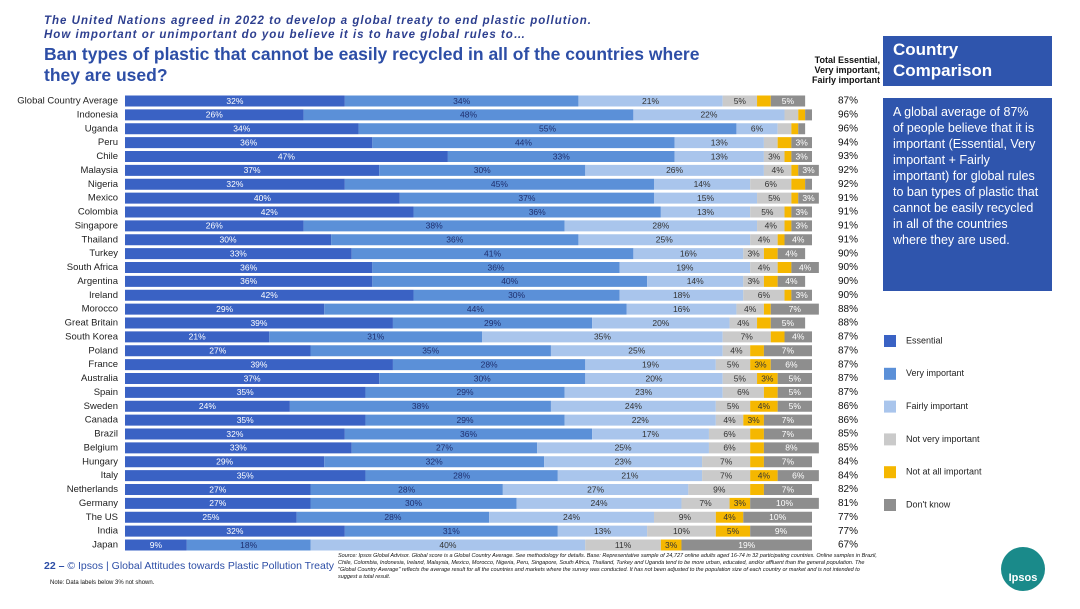 The width and height of the screenshot is (1080, 609). I want to click on total-label: 90%, so click(848, 253).